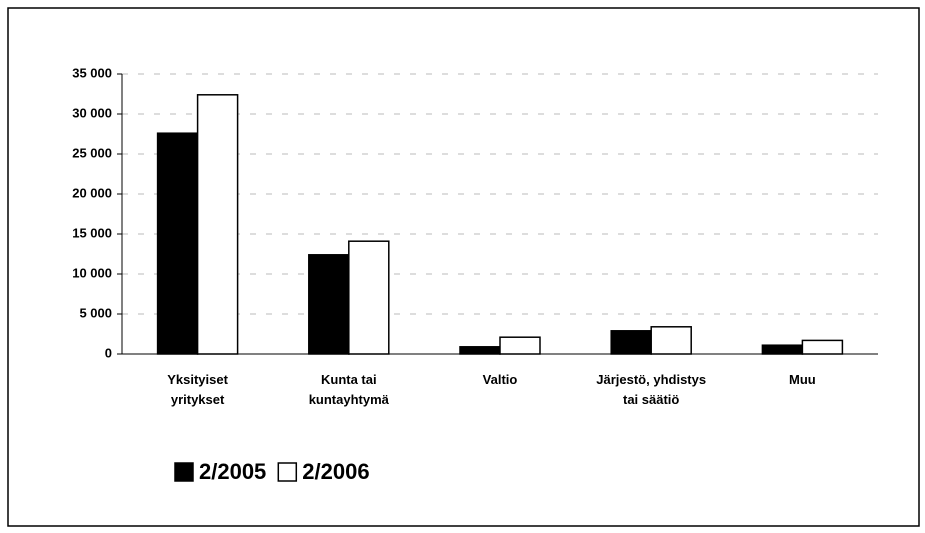 The width and height of the screenshot is (925, 533). Describe the element at coordinates (92, 112) in the screenshot. I see `y-tick-label: 30 000` at that location.